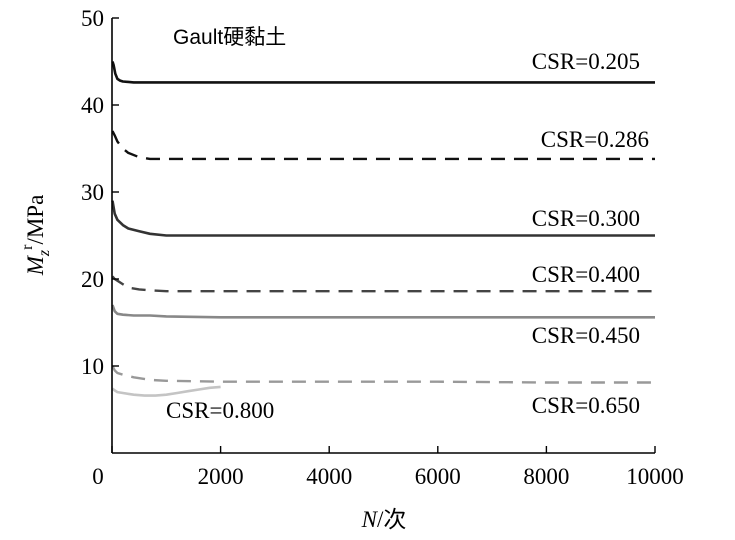 The image size is (735, 540). Describe the element at coordinates (586, 274) in the screenshot. I see `series-label-0400: CSR=0.400` at that location.